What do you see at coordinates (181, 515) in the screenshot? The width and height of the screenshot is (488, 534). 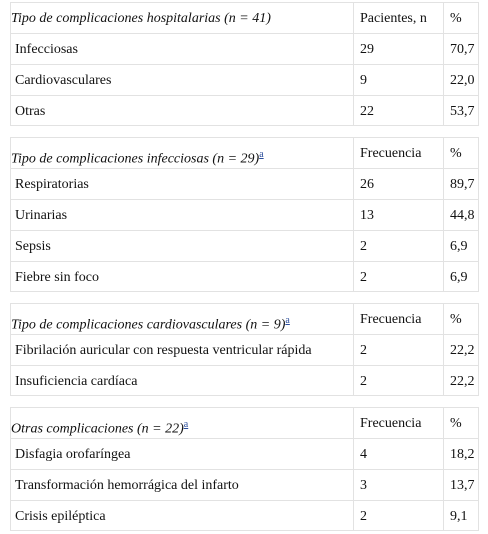 I see `row-label: Crisis epiléptica` at bounding box center [181, 515].